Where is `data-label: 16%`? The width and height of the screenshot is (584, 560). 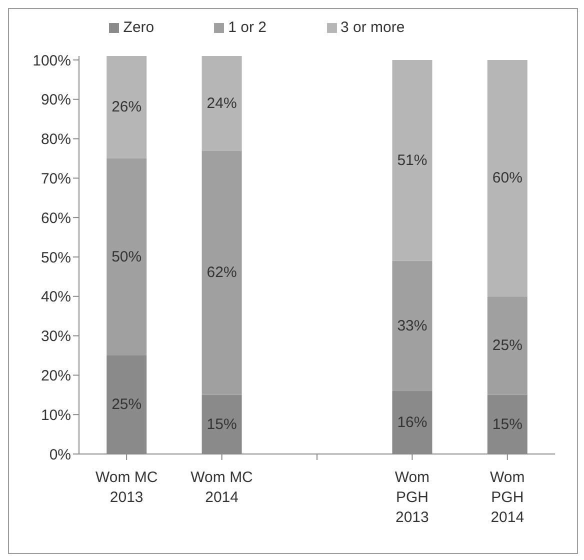
data-label: 16% is located at coordinates (412, 422).